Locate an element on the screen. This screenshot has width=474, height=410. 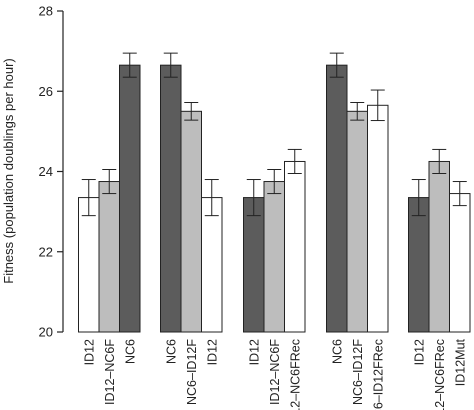
y-tick-label: 28 is located at coordinates (46, 11).